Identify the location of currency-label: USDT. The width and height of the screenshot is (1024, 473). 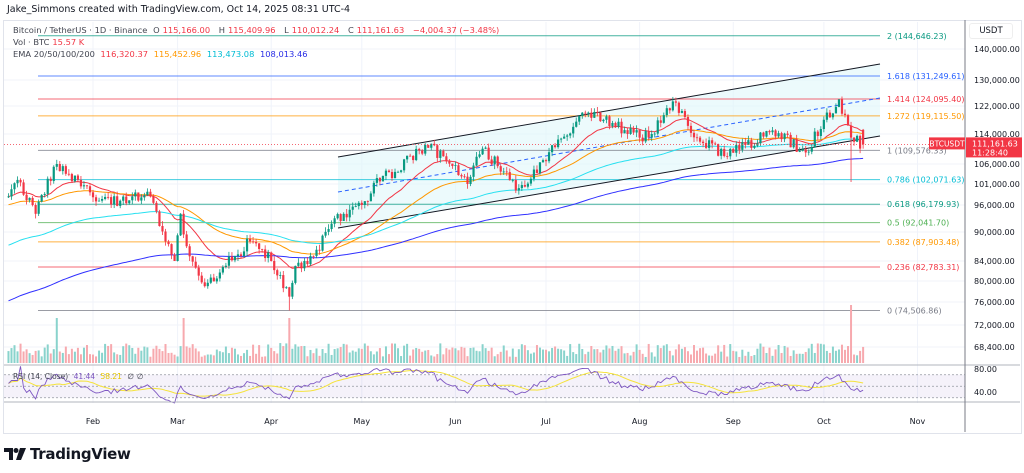
(991, 31).